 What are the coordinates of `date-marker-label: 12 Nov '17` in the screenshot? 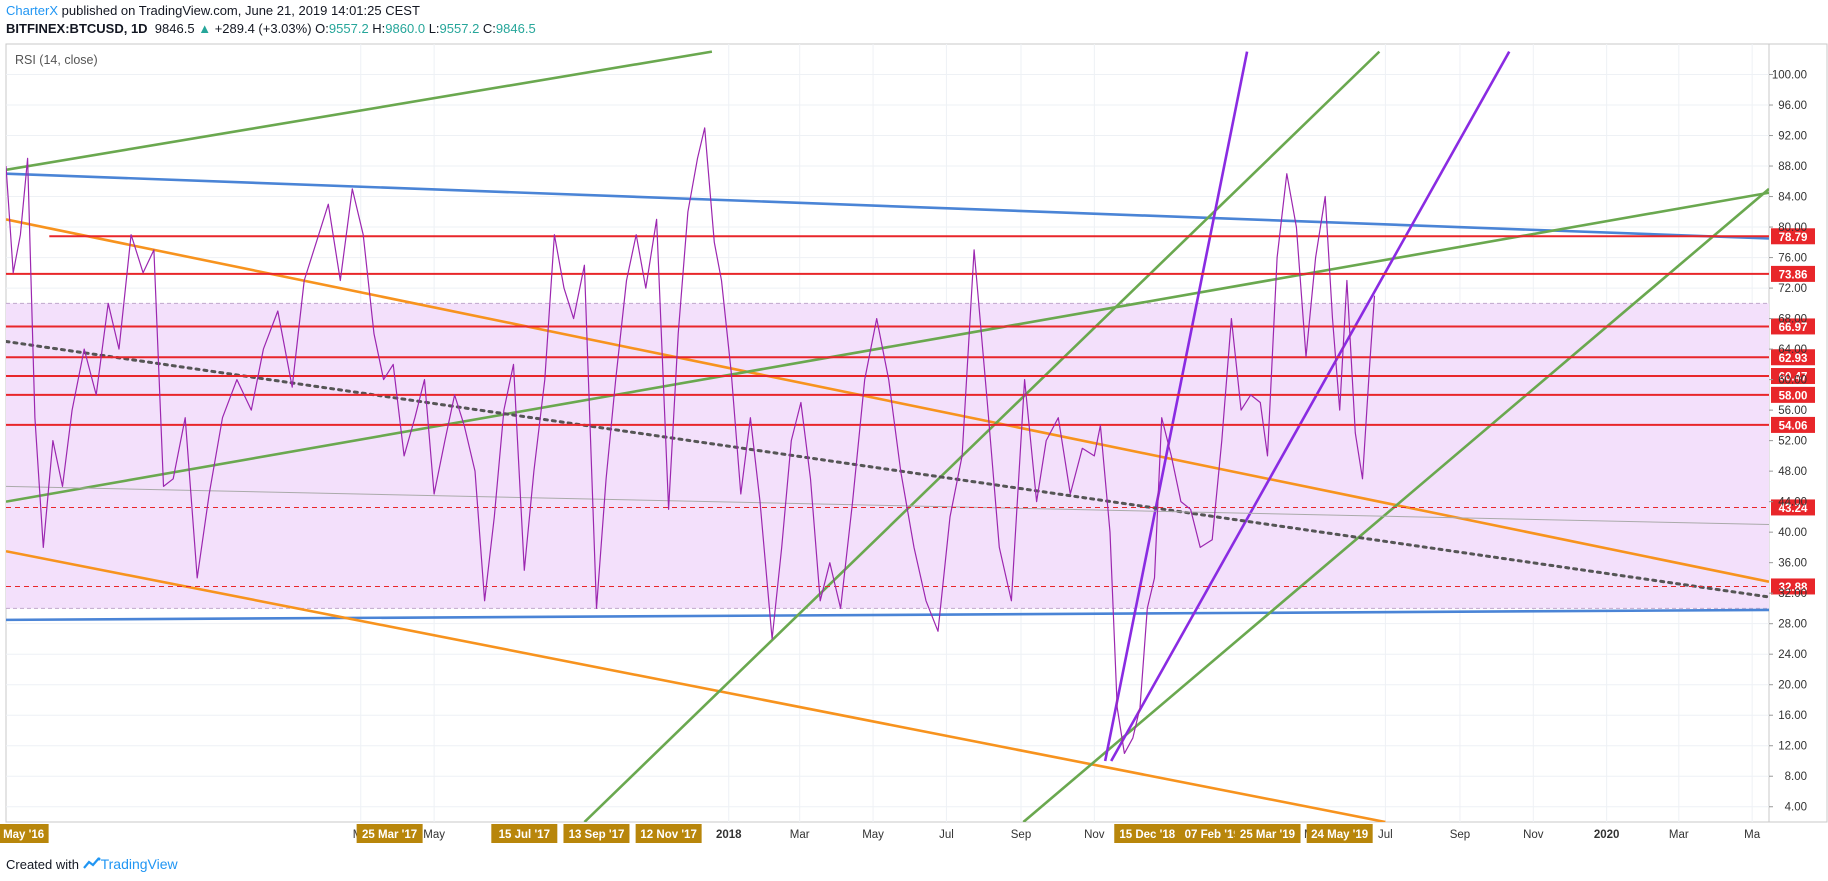 It's located at (668, 835).